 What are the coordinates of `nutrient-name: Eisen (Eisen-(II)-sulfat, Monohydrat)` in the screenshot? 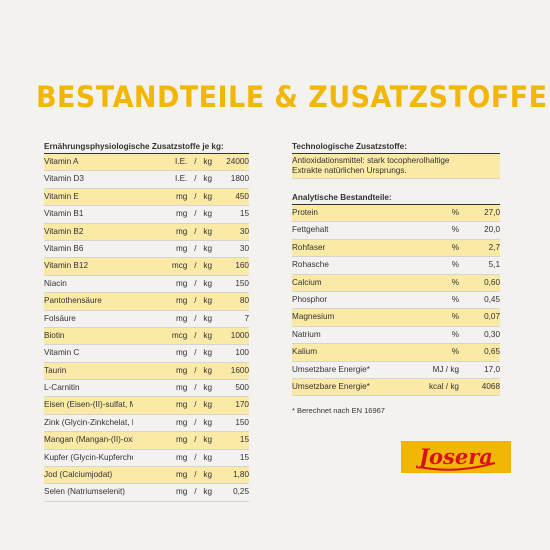 It's located at (89, 405).